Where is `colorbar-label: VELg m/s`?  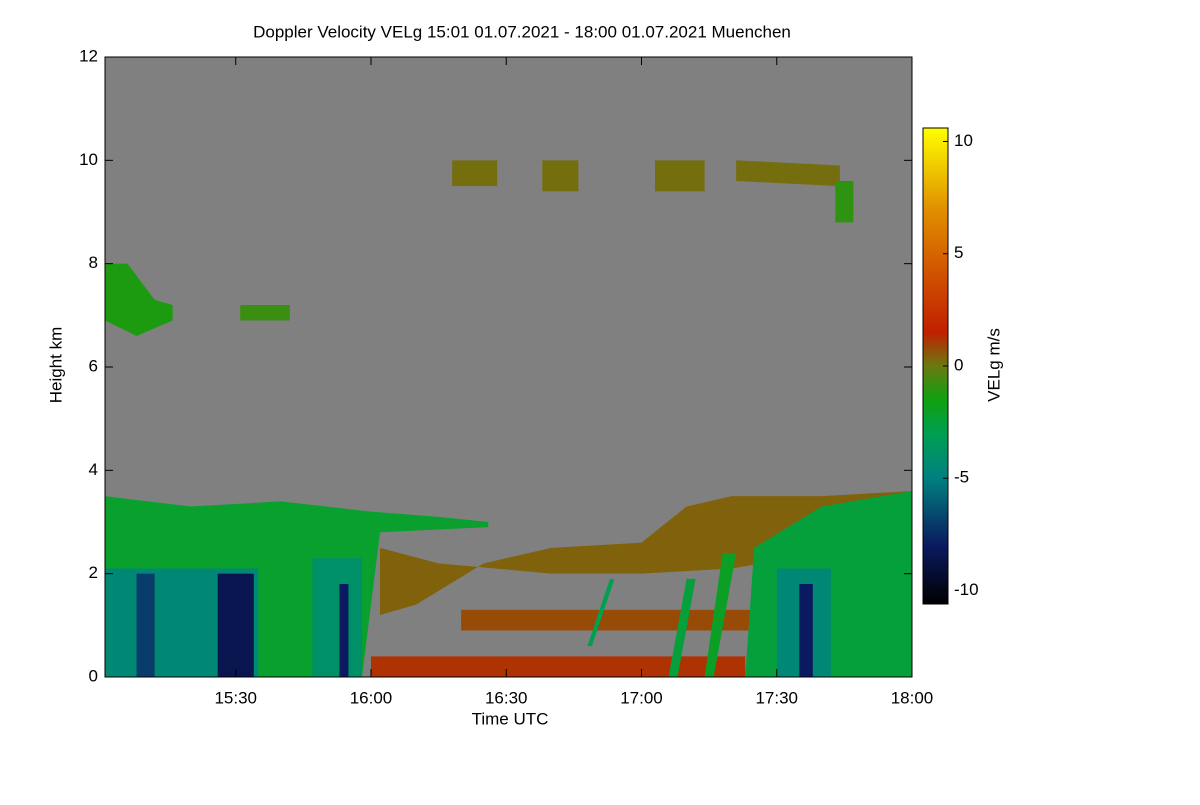
colorbar-label: VELg m/s is located at coordinates (993, 365).